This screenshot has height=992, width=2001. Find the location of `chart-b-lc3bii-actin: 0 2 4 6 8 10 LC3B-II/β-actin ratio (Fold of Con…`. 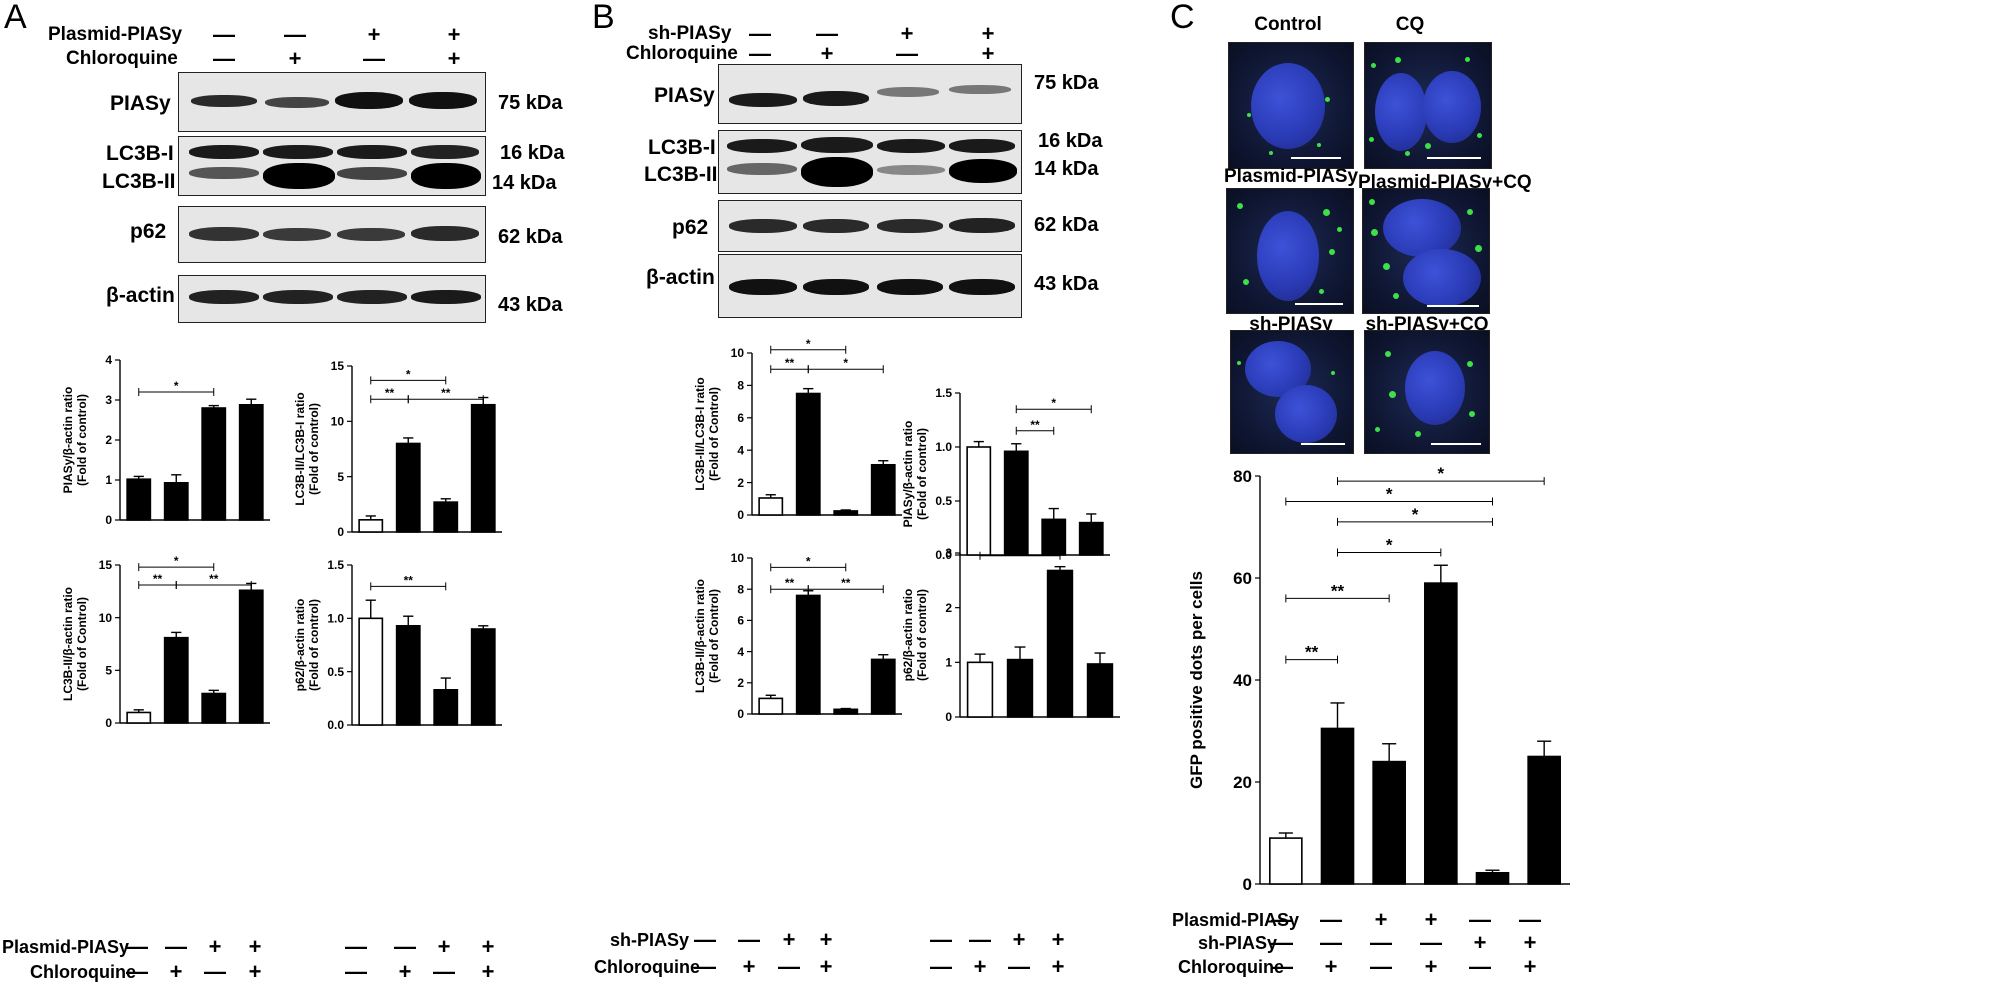

chart-b-lc3bii-actin: 0 2 4 6 8 10 LC3B-II/β-actin ratio (Fold of Con… is located at coordinates (797, 636).